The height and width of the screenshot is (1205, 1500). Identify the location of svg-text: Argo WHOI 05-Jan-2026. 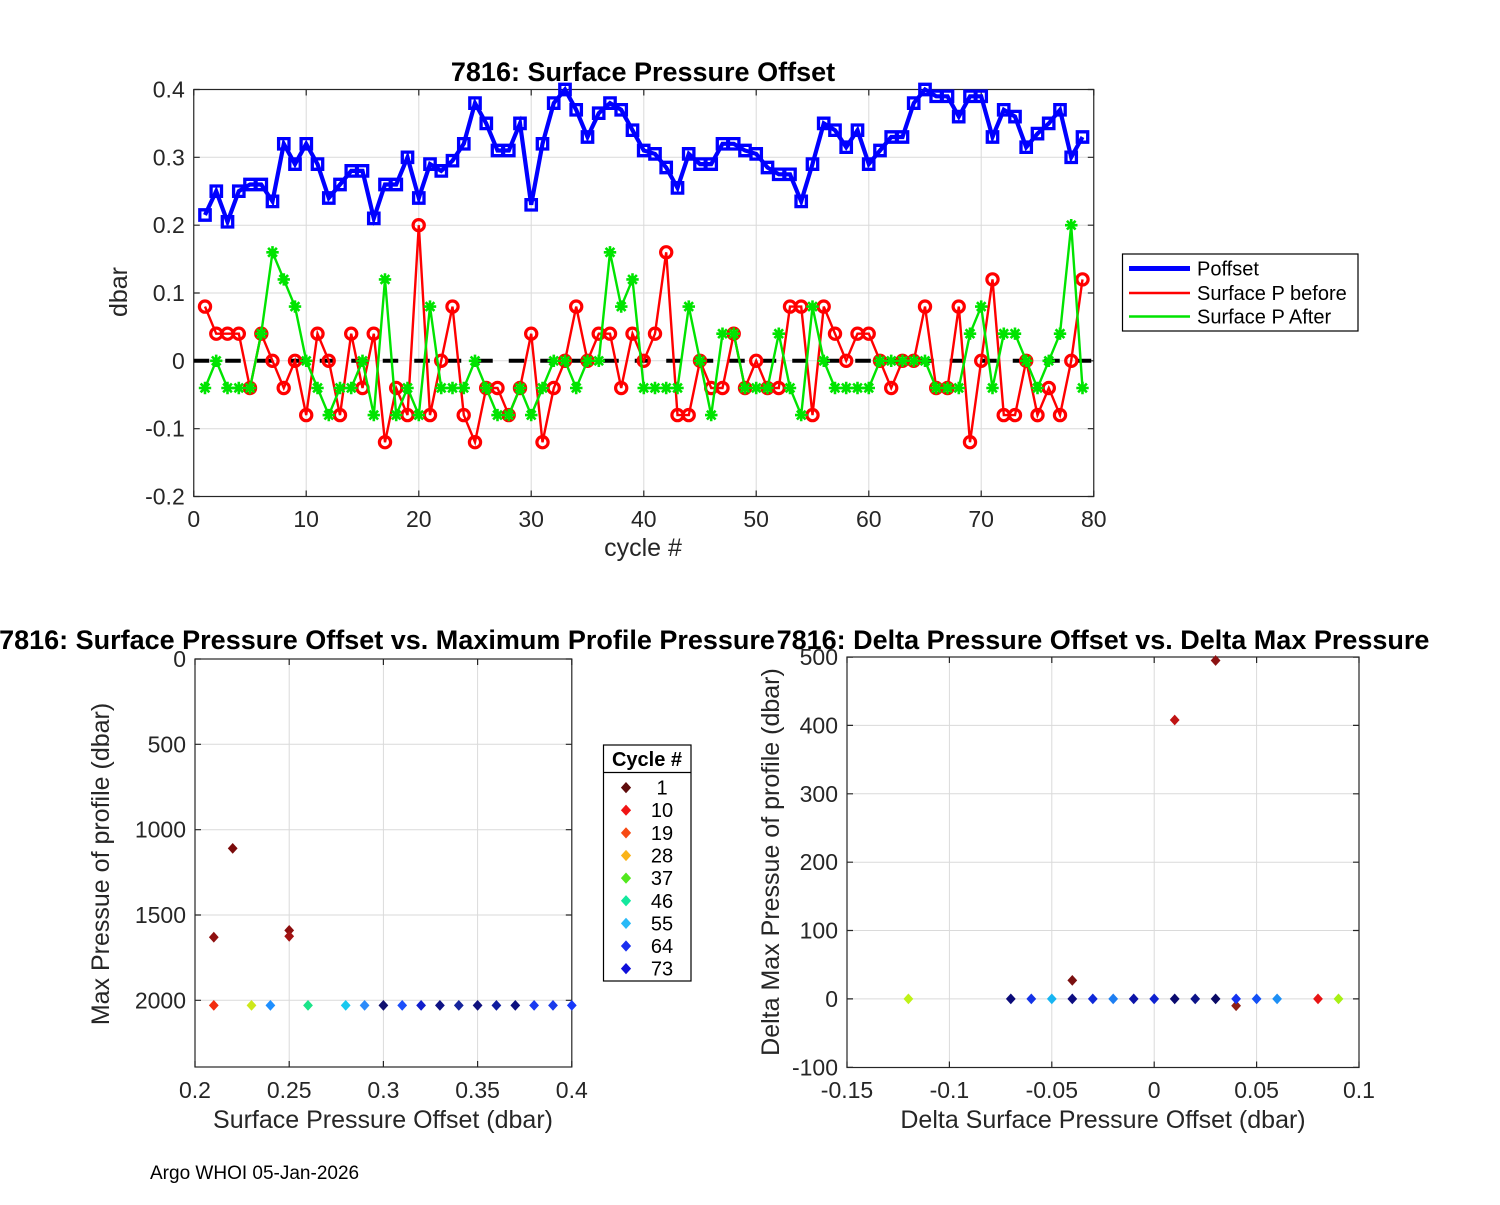
(254, 1173).